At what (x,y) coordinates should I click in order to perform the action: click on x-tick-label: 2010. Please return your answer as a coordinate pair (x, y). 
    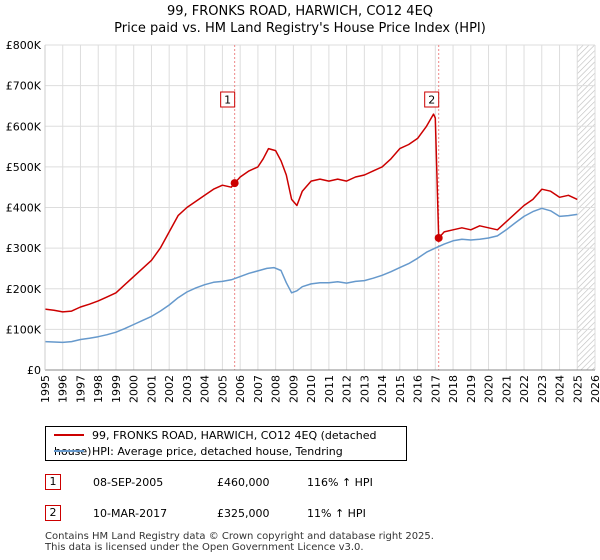
    Looking at the image, I should click on (311, 389).